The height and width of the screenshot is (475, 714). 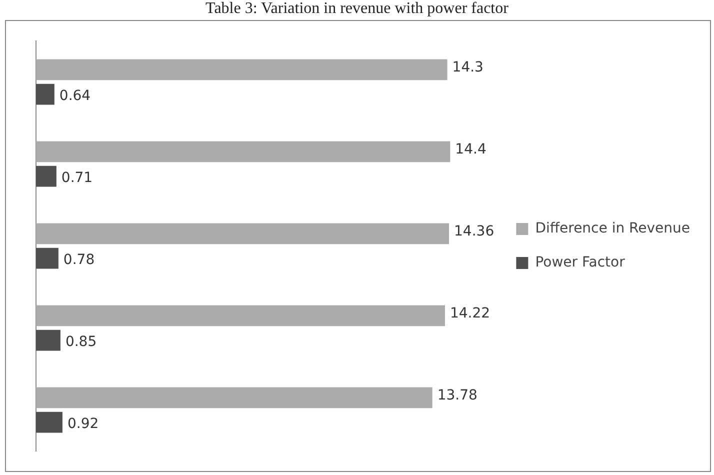 I want to click on data-label: 0.78, so click(x=79, y=260).